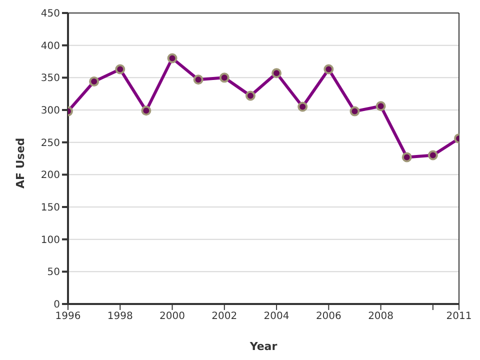 The width and height of the screenshot is (480, 360). What do you see at coordinates (120, 316) in the screenshot?
I see `x-tick-label: 1998` at bounding box center [120, 316].